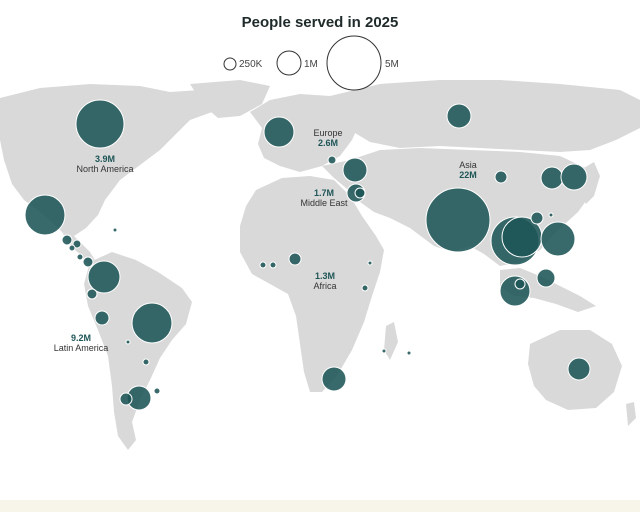 This screenshot has height=512, width=640. Describe the element at coordinates (546, 278) in the screenshot. I see `bubble-vietnam` at that location.